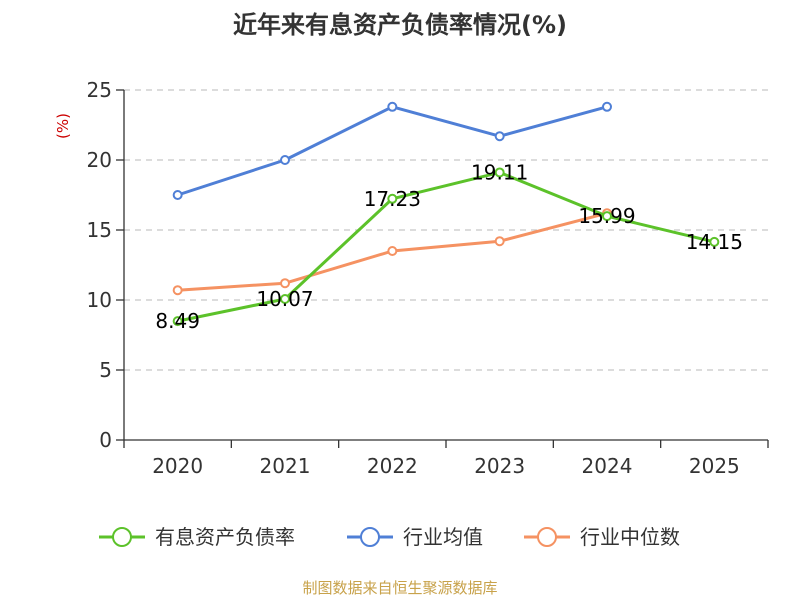 This screenshot has height=600, width=800. I want to click on legend-item: 有息资产负债率, so click(197, 537).